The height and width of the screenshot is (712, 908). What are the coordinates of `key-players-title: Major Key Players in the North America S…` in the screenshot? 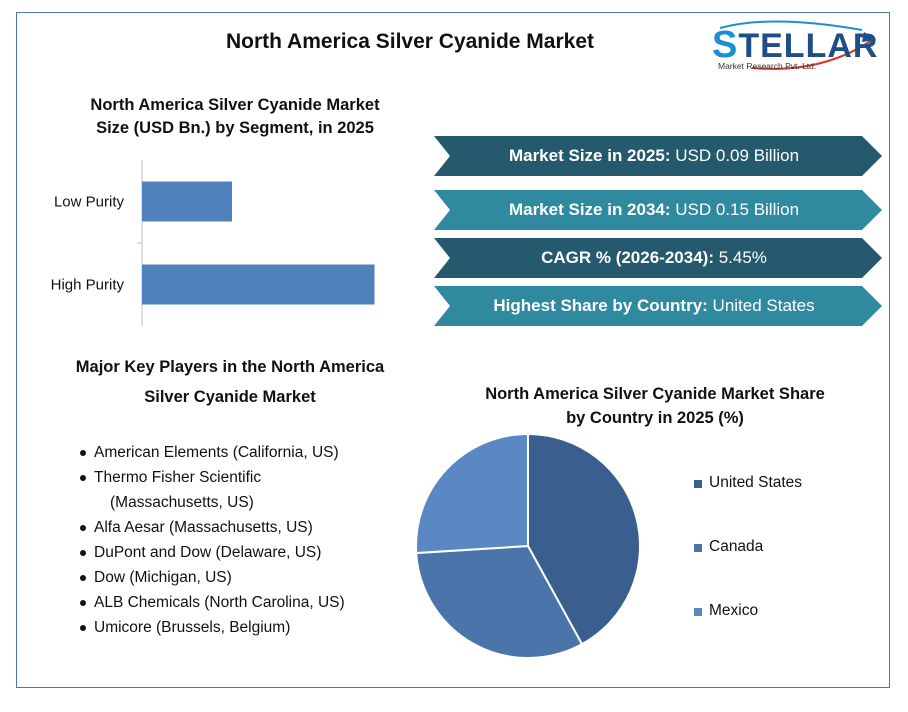 It's located at (230, 382).